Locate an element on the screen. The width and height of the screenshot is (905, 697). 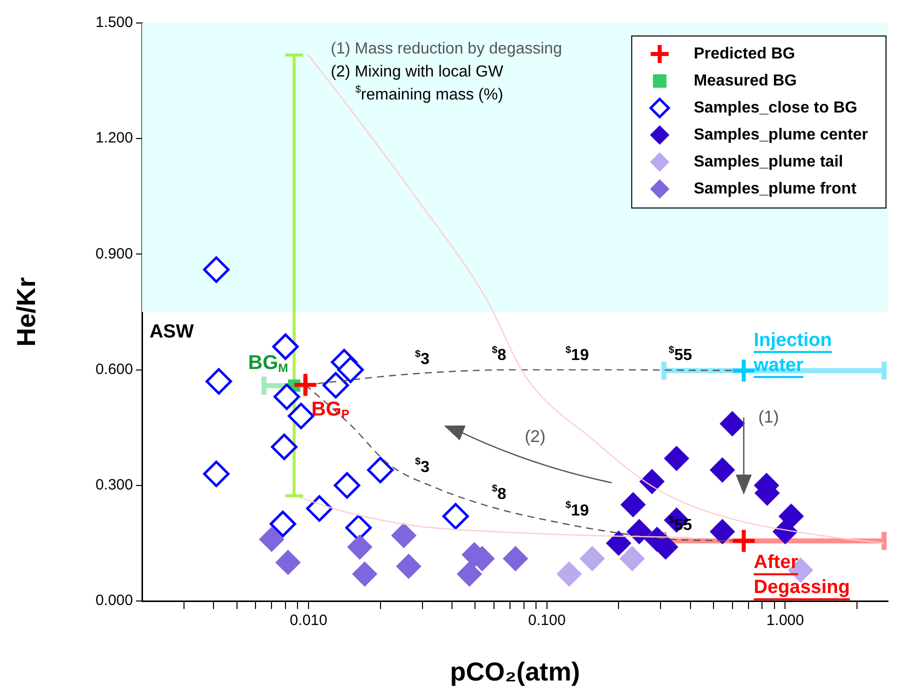
y-tick-label: 0.600 is located at coordinates (114, 369).